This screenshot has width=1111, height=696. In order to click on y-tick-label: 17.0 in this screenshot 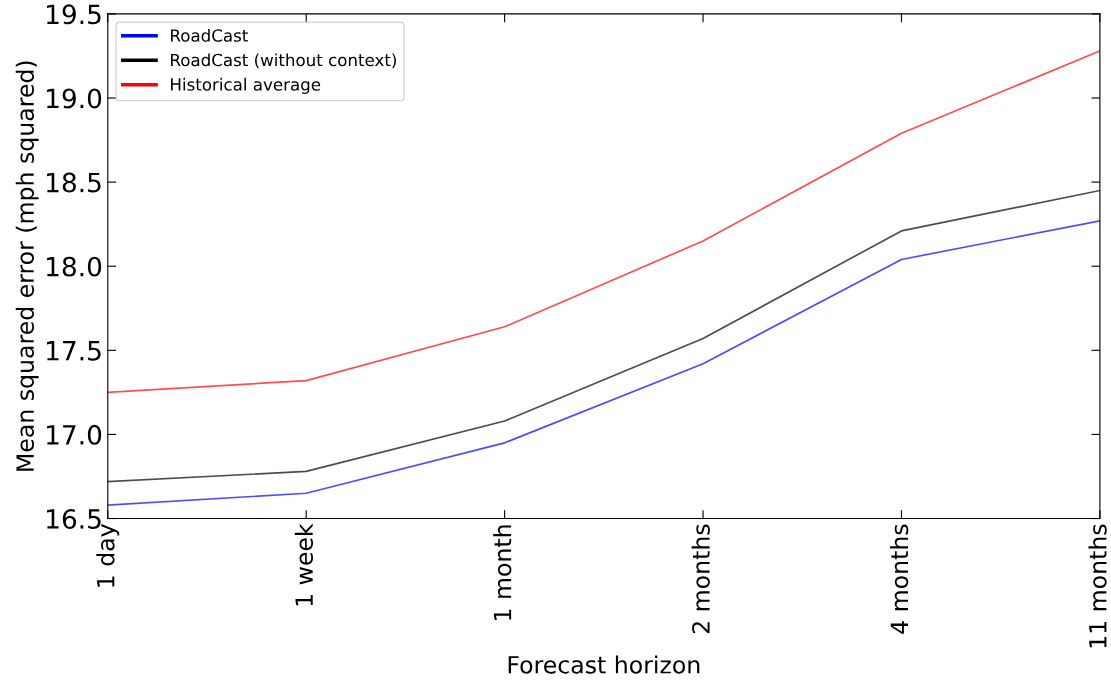, I will do `click(74, 434)`.